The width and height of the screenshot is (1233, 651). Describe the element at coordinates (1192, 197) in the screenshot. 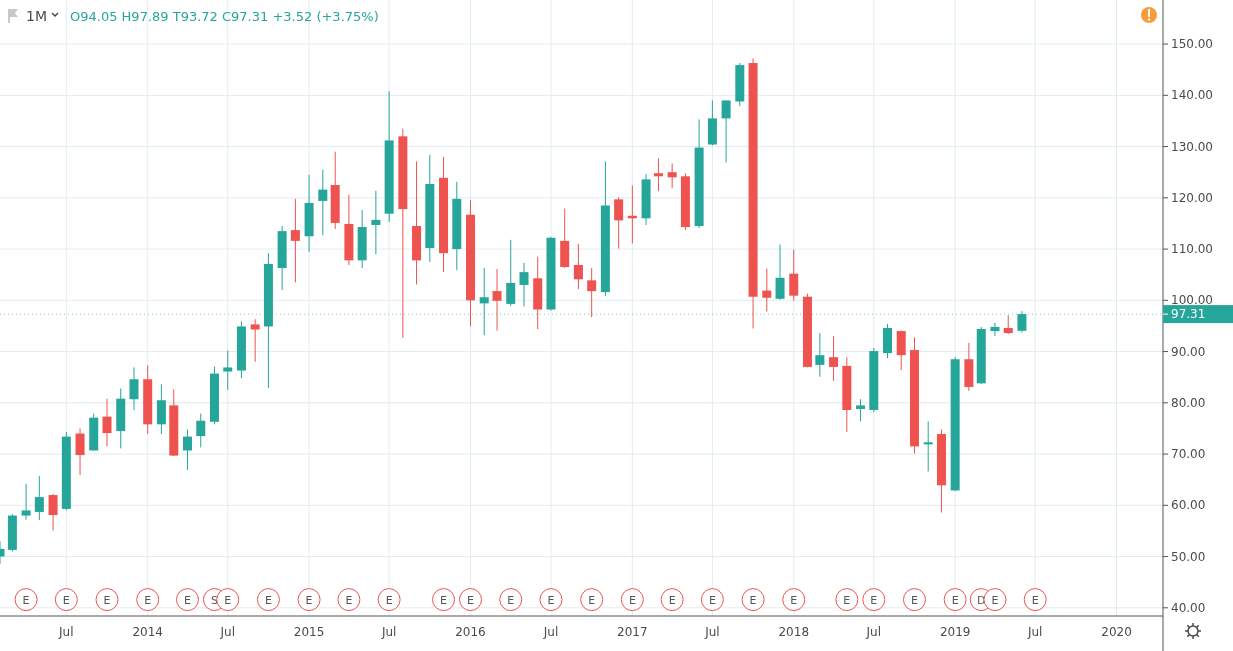

I see `y-tick-label: 120.00` at that location.